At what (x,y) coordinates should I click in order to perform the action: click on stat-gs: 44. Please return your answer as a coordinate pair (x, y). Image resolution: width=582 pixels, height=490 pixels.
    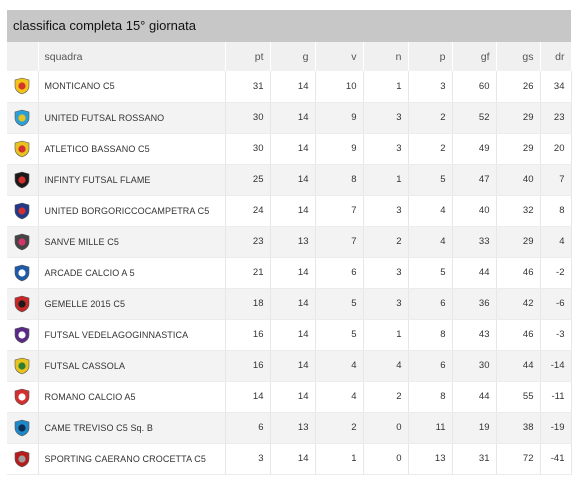
    Looking at the image, I should click on (518, 366).